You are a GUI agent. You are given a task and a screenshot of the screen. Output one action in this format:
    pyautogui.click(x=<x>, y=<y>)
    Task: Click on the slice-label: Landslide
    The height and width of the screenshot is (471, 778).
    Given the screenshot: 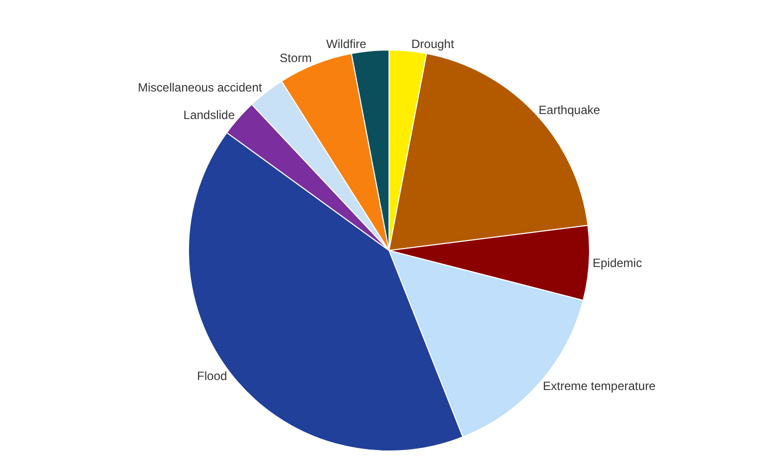 What is the action you would take?
    pyautogui.click(x=209, y=115)
    